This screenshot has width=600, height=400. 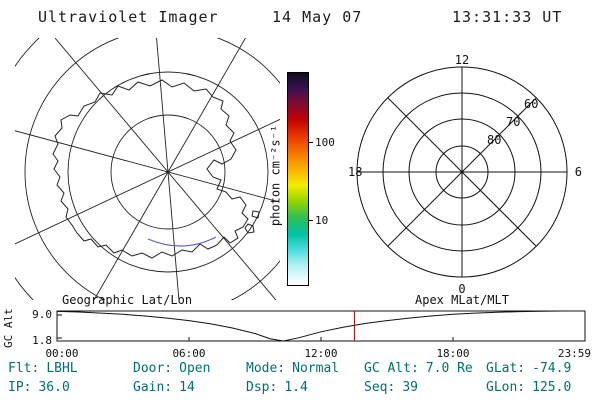 I want to click on status-glon: GLon: 125.0, so click(x=529, y=387).